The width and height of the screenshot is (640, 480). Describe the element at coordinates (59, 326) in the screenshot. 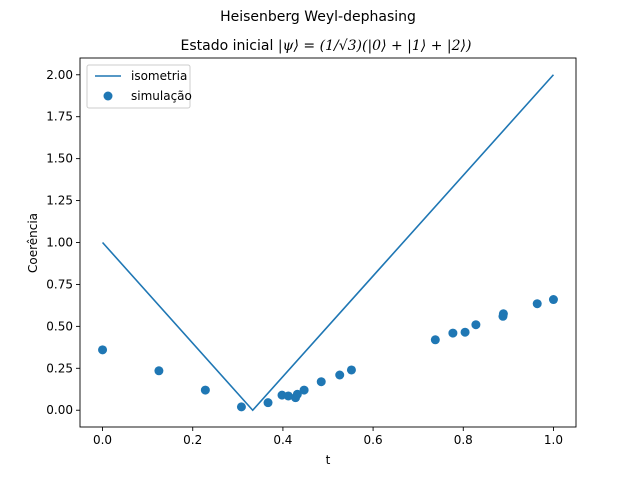

I see `y-tick-label: 0.50` at that location.